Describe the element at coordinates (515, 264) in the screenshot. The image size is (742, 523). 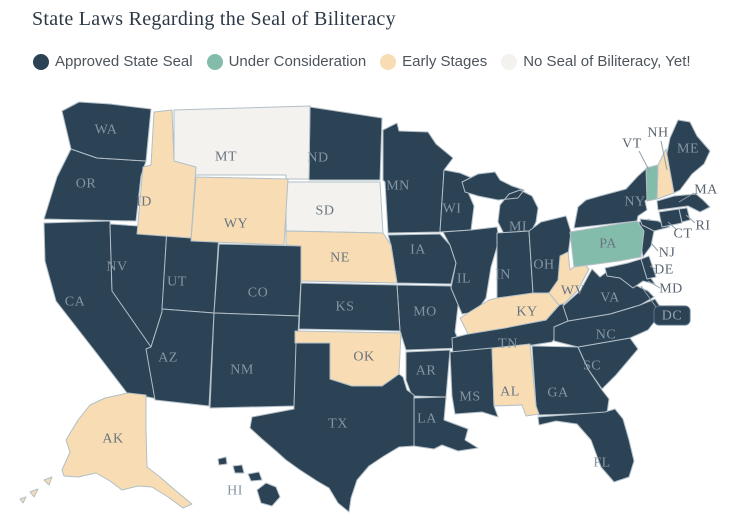
I see `state-IN` at that location.